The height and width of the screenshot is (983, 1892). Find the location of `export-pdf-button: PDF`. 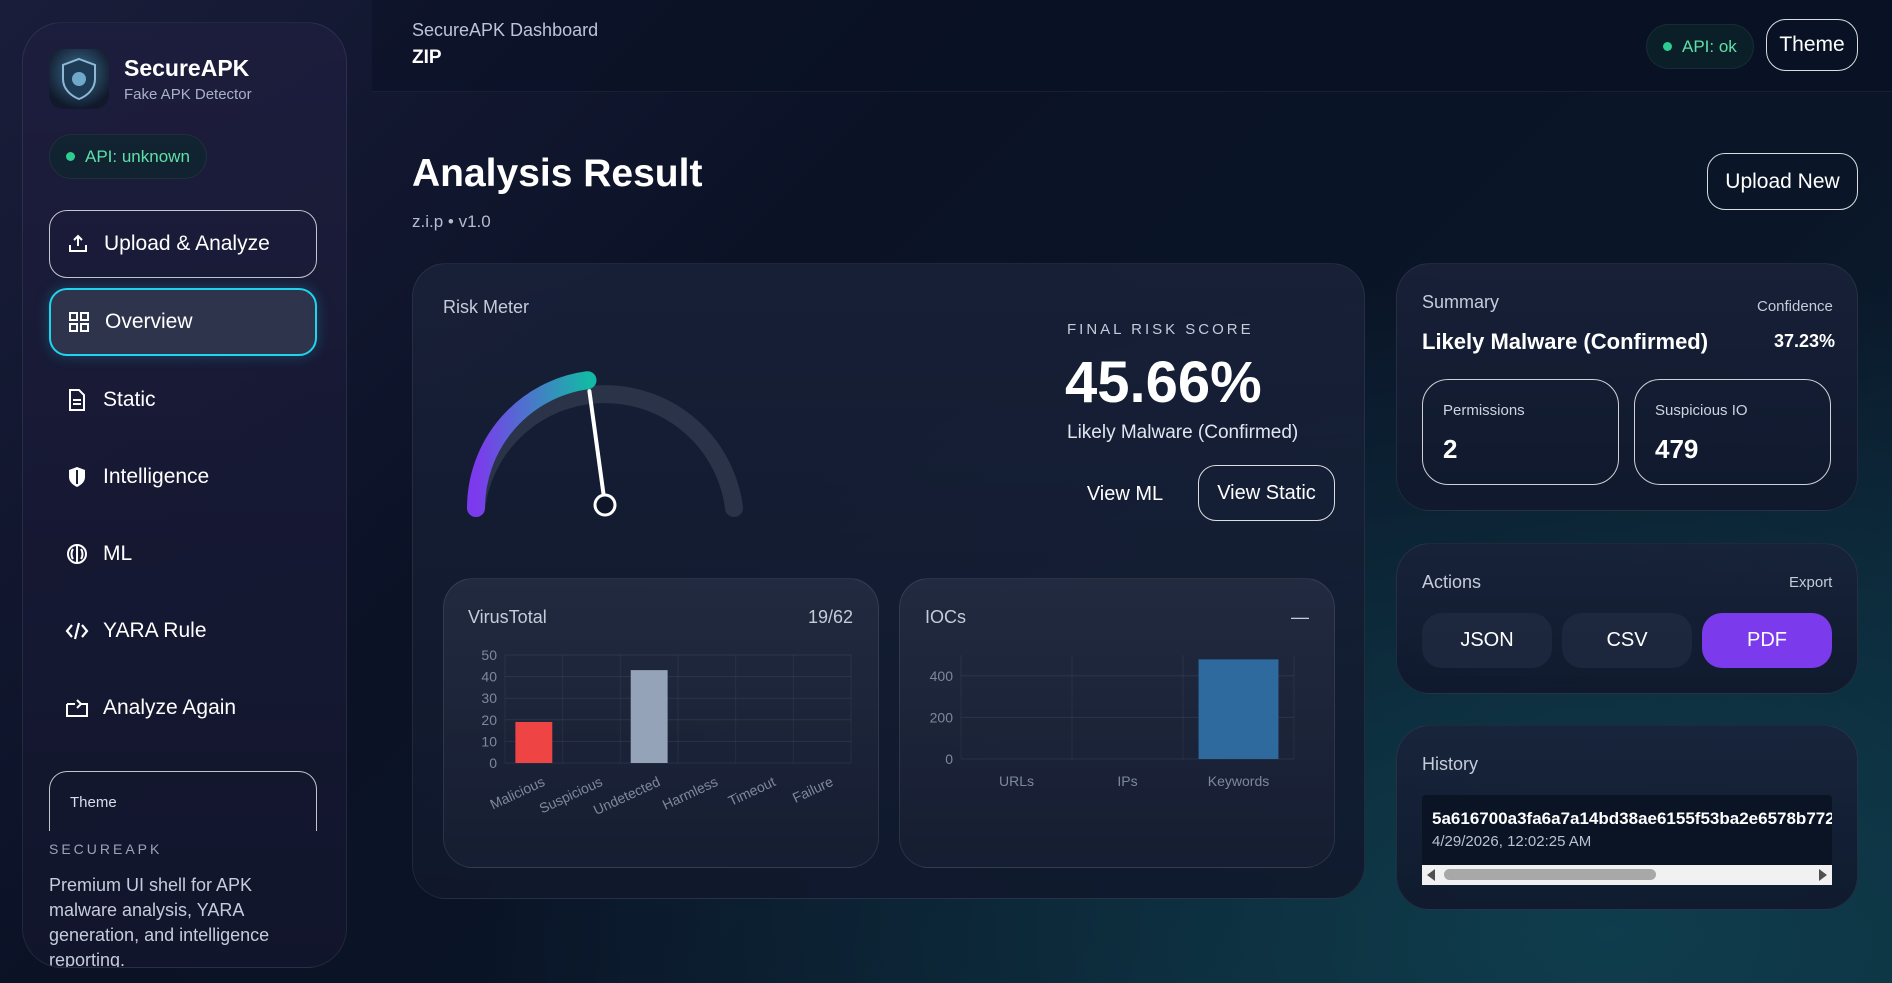

export-pdf-button: PDF is located at coordinates (1767, 640).